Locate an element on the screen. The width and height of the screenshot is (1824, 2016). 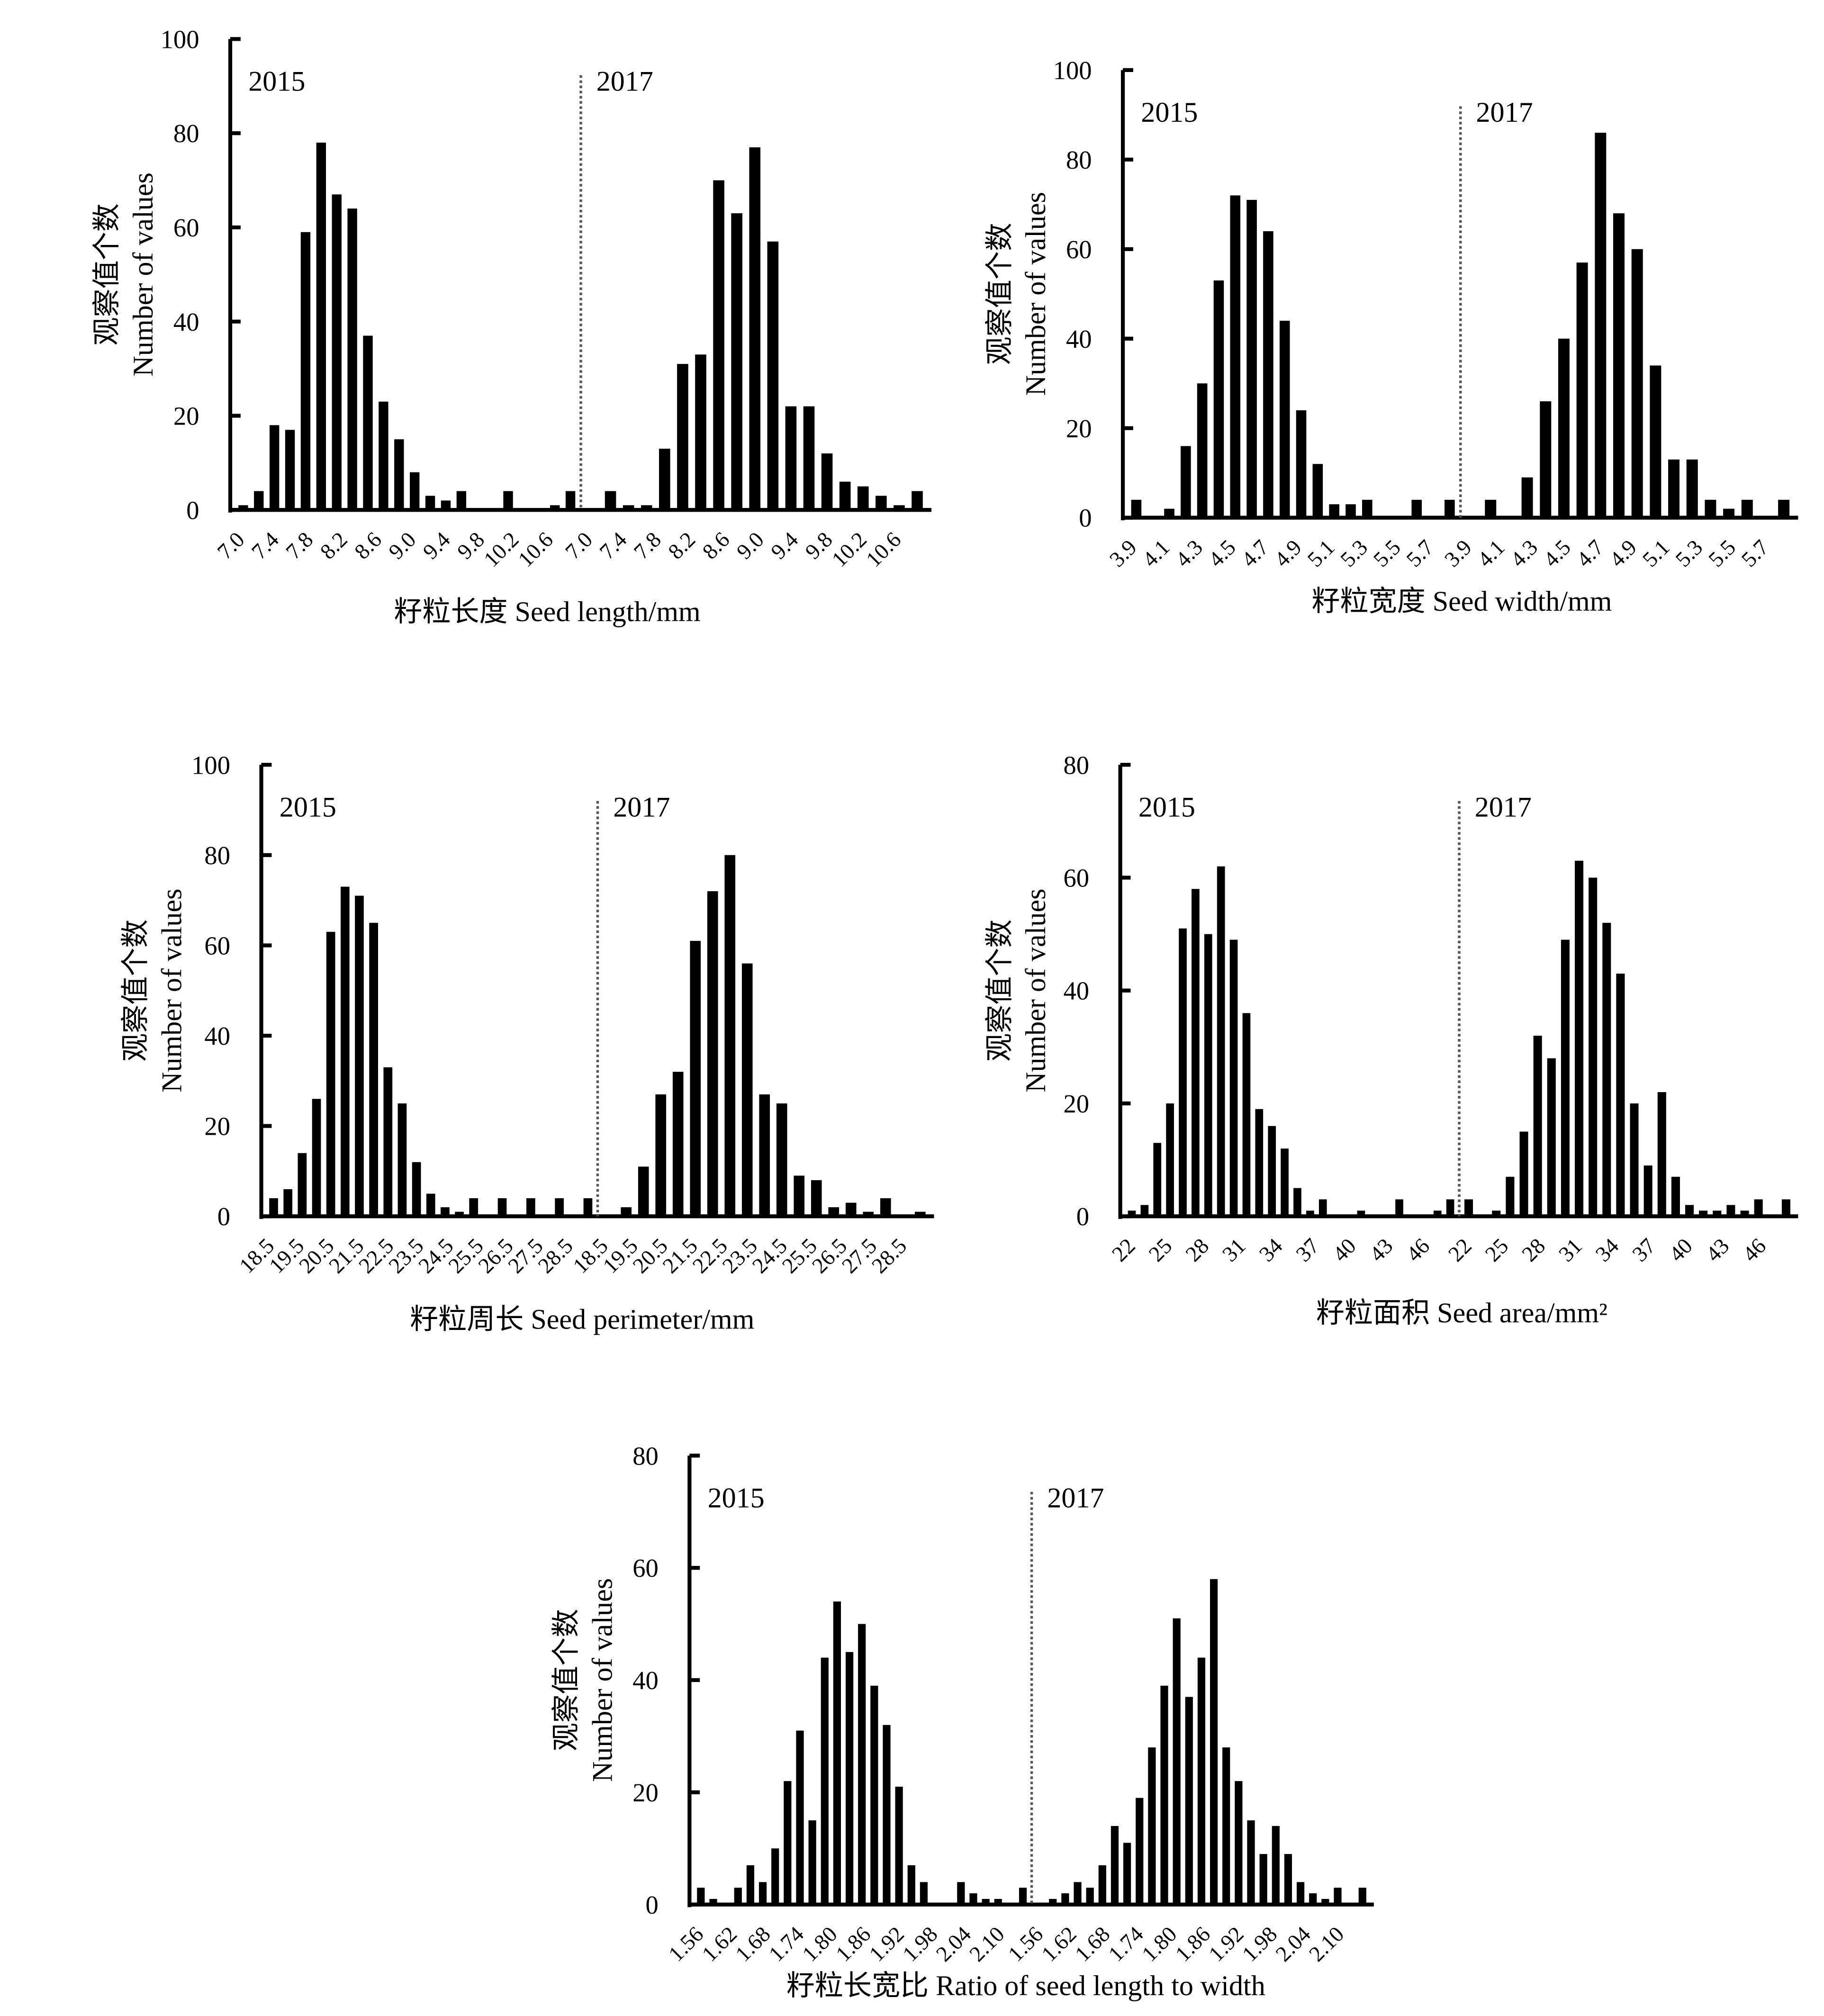
x-tick-label: 43 is located at coordinates (1381, 1250).